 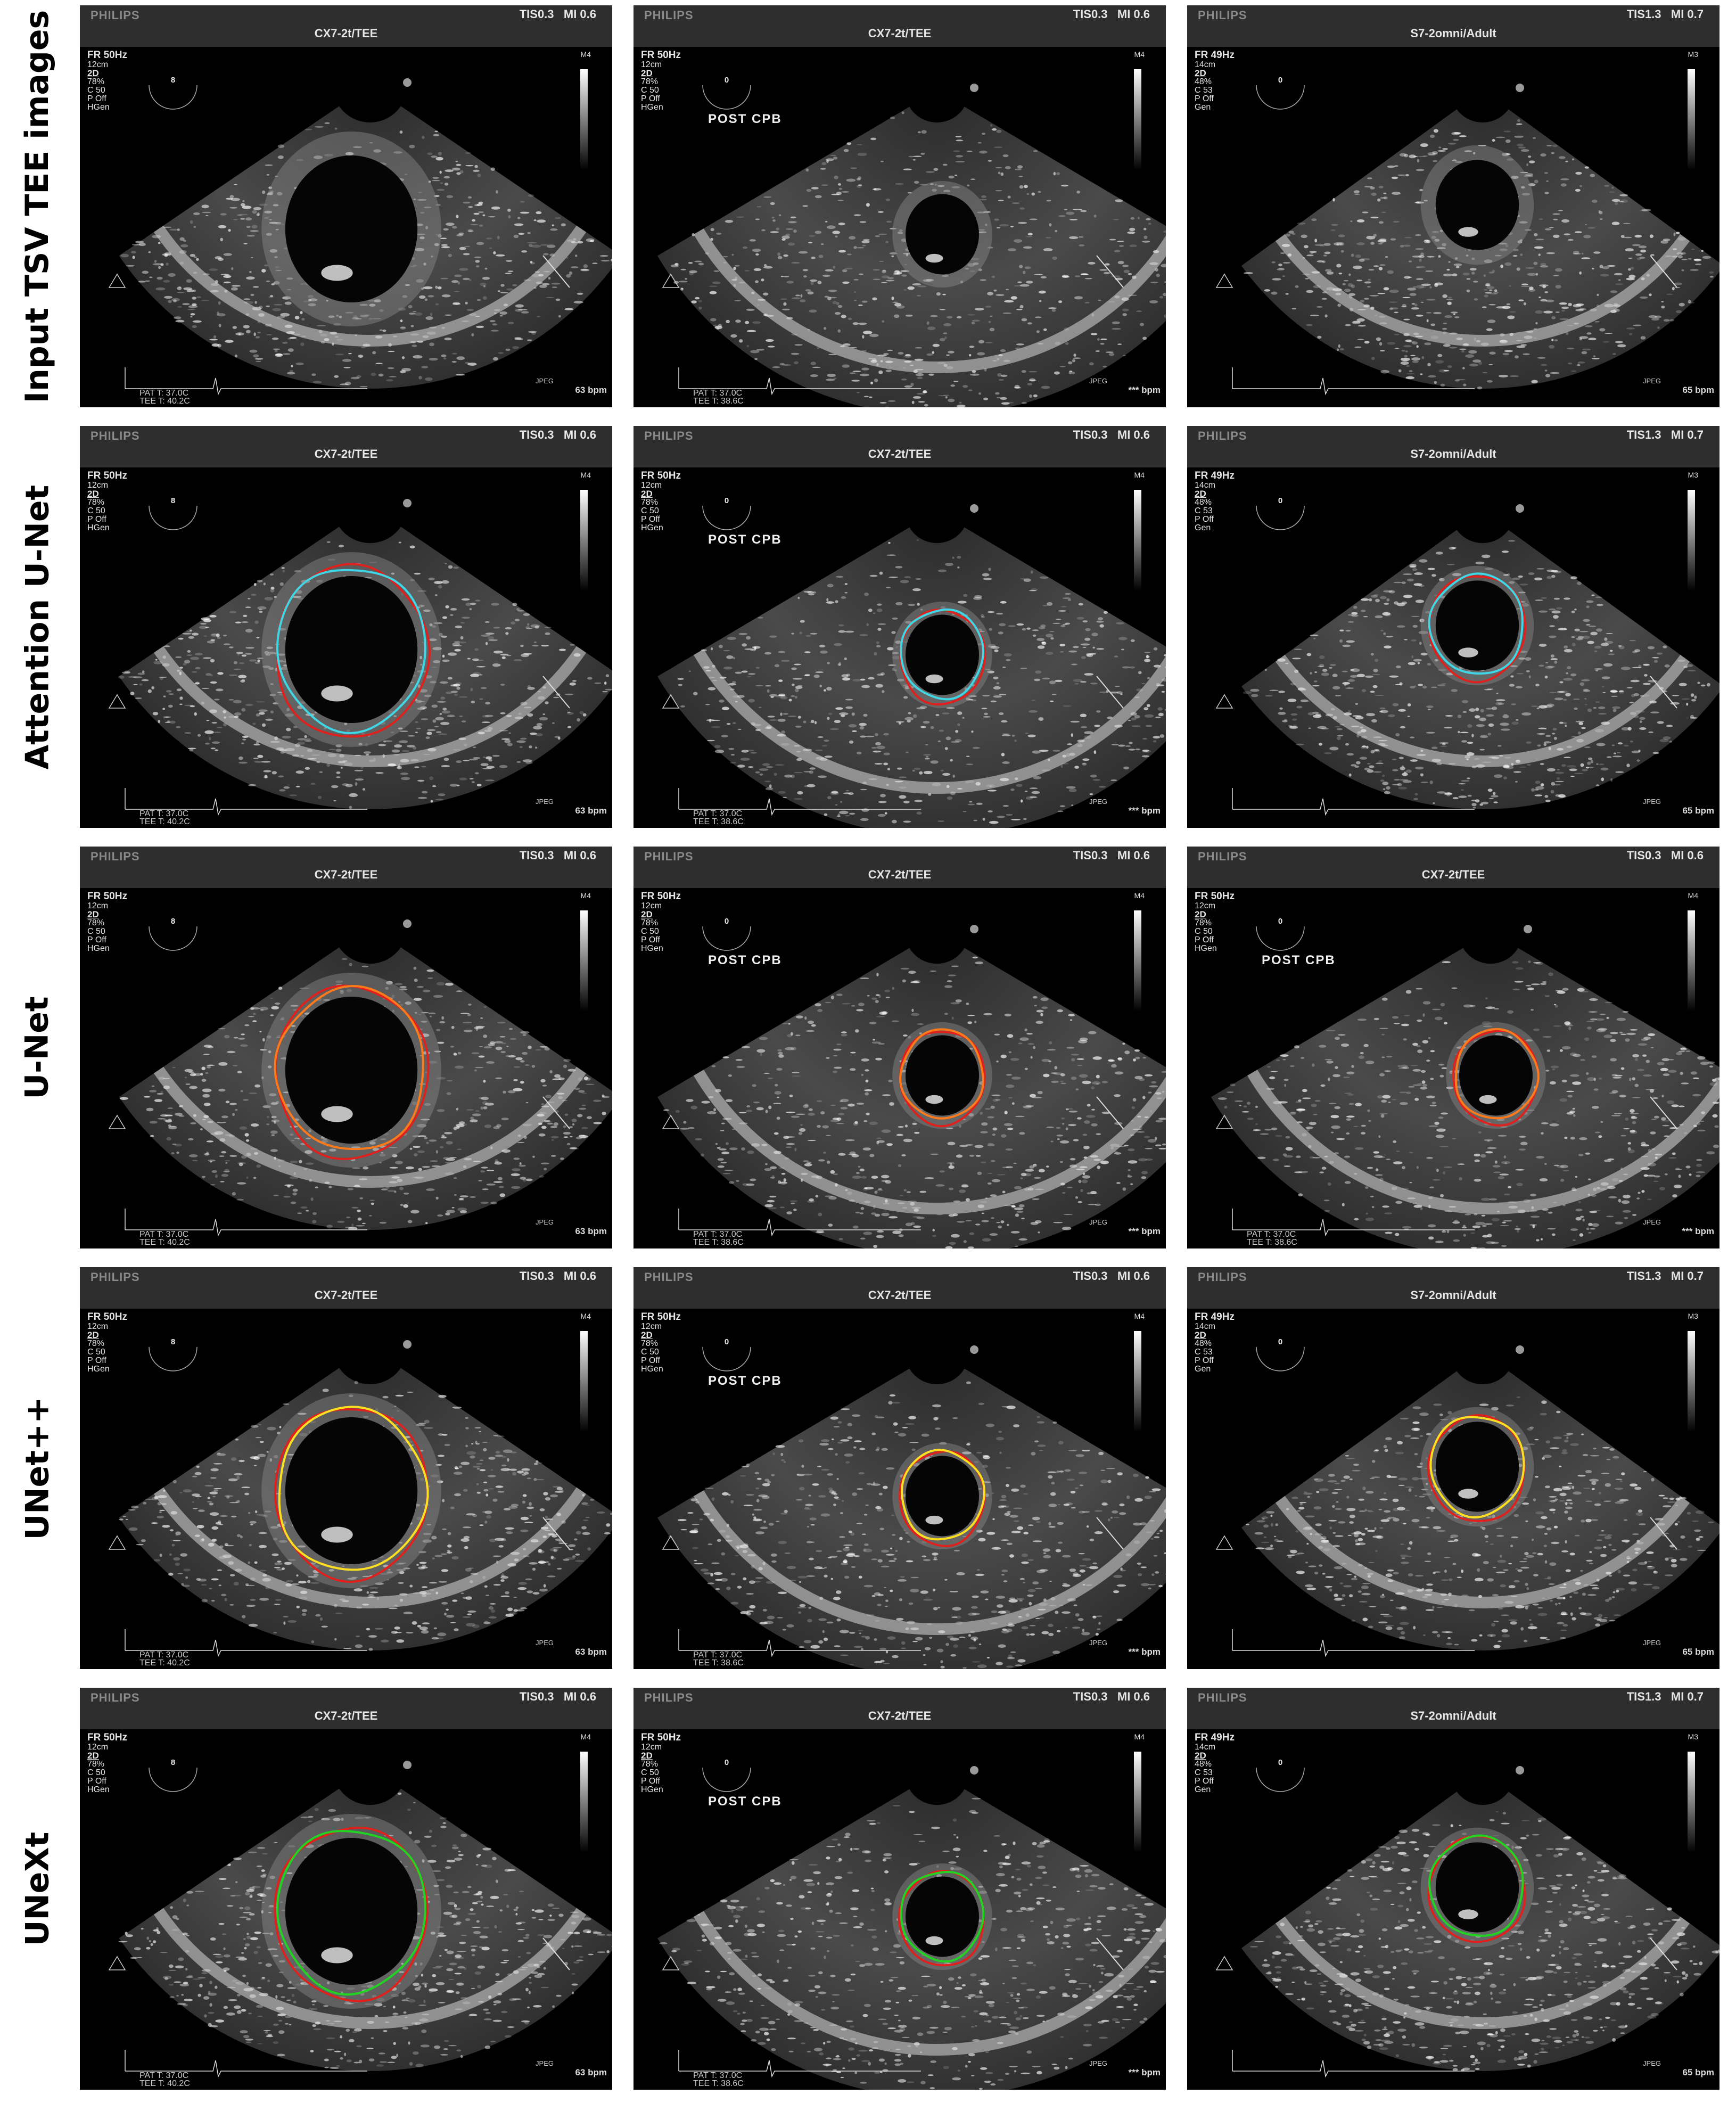 I want to click on persistence-value: P Off, so click(x=650, y=1360).